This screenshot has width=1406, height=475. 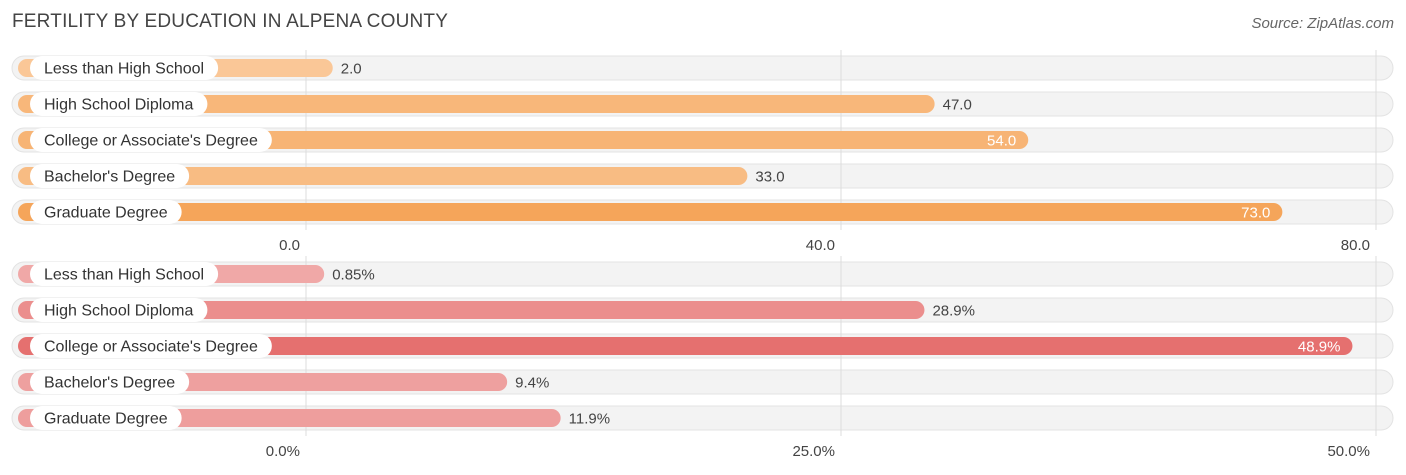 I want to click on value-label: 0.85%, so click(x=353, y=275).